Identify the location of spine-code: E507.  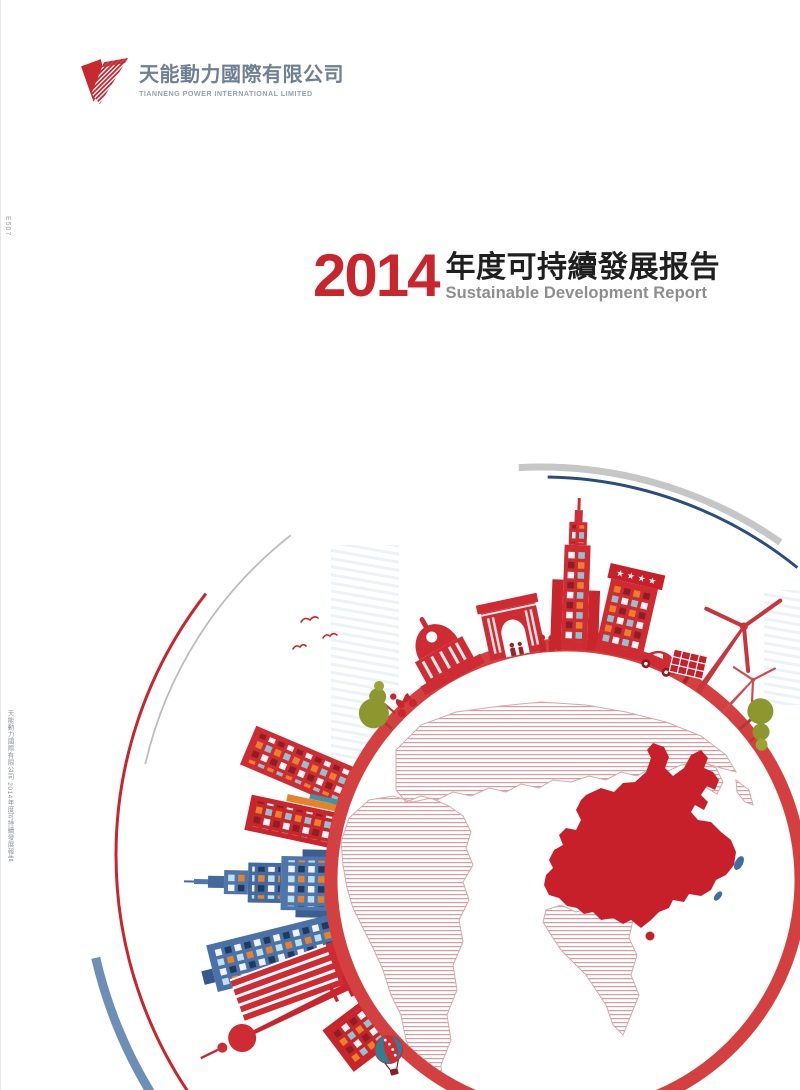
(7, 226).